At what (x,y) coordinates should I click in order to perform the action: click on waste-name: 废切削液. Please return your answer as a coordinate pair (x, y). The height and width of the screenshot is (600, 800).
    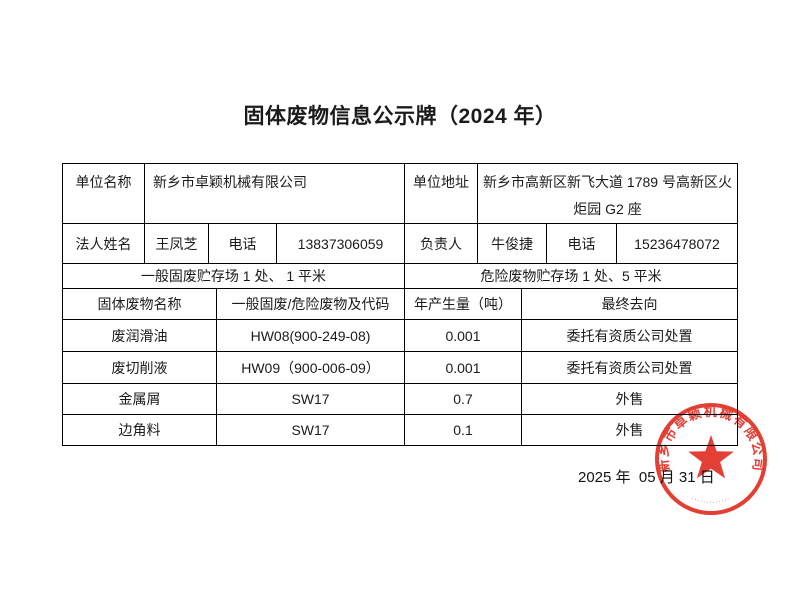
    Looking at the image, I should click on (139, 367).